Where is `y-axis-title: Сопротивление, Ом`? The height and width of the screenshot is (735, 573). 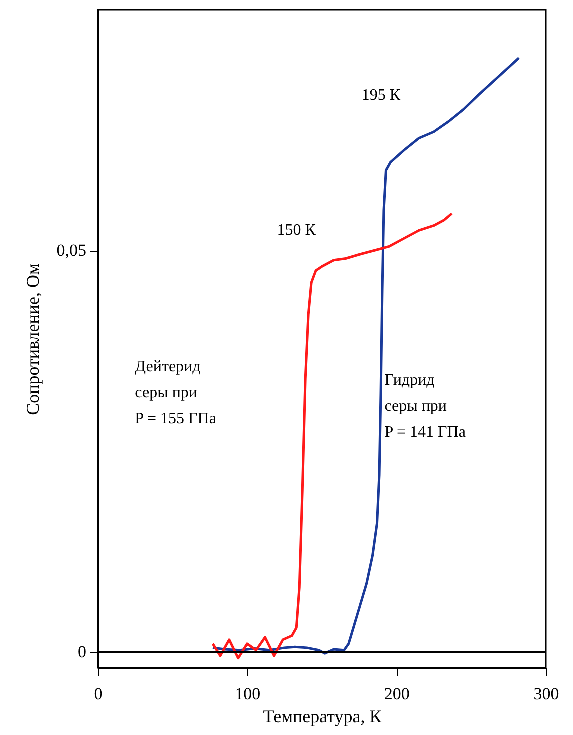 y-axis-title: Сопротивление, Ом is located at coordinates (32, 340).